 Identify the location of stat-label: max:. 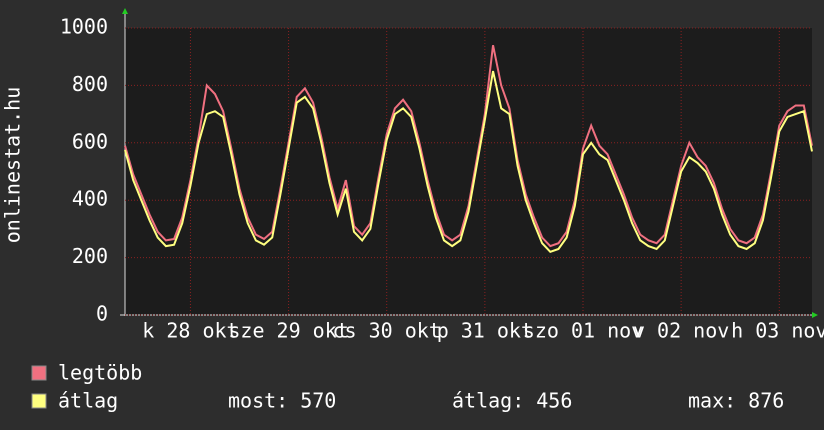
(712, 401).